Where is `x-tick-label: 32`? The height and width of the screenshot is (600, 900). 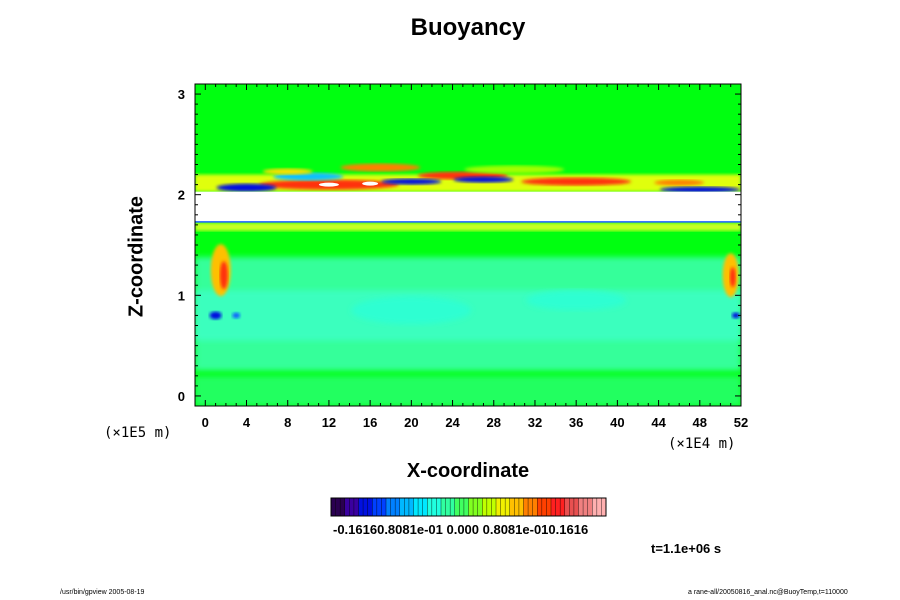 x-tick-label: 32 is located at coordinates (535, 422).